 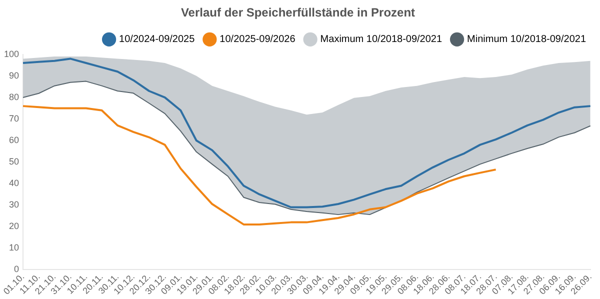 I want to click on y-tick-label: 90, so click(x=14, y=75).